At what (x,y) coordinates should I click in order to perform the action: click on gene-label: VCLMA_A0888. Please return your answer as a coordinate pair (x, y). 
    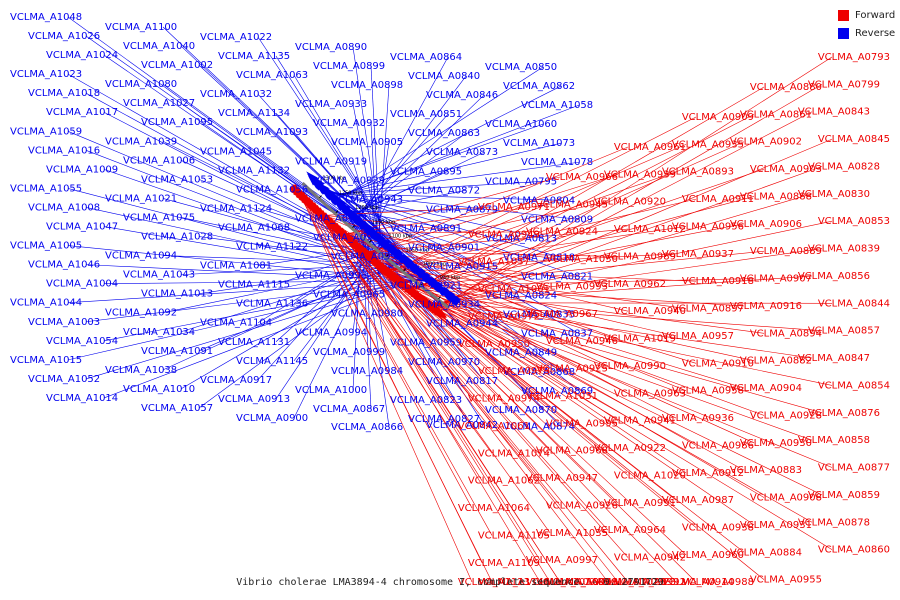
    Looking at the image, I should click on (776, 196).